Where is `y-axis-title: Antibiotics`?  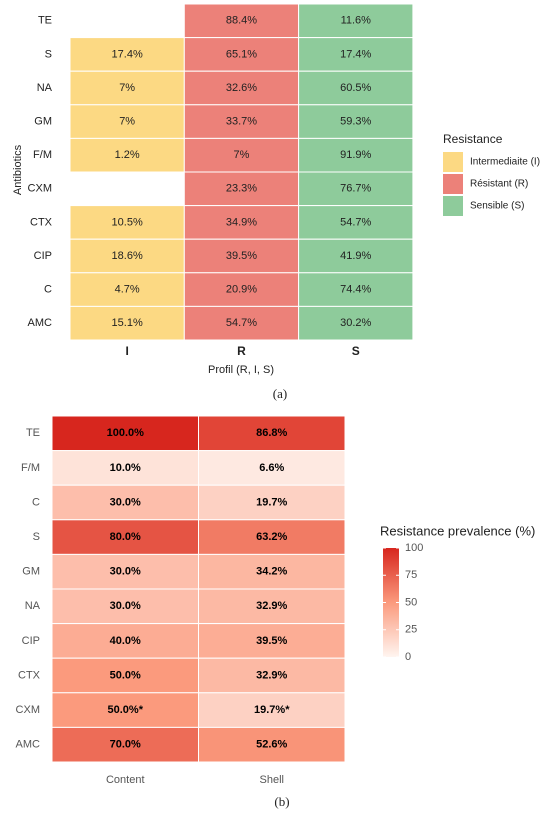
y-axis-title: Antibiotics is located at coordinates (18, 169).